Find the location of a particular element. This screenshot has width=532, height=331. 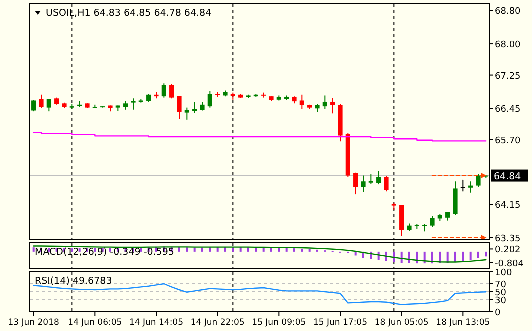

chart-title: USOIL,H1 64.83 64.85 64.78 64.84 is located at coordinates (129, 13).